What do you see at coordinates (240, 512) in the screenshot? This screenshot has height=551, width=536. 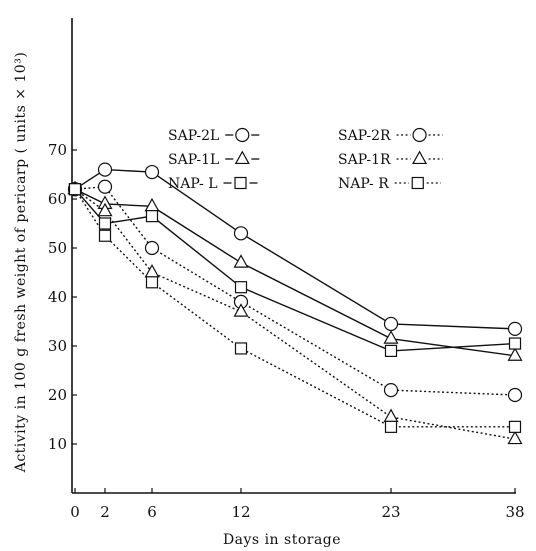 I see `x-tick-label: 12` at bounding box center [240, 512].